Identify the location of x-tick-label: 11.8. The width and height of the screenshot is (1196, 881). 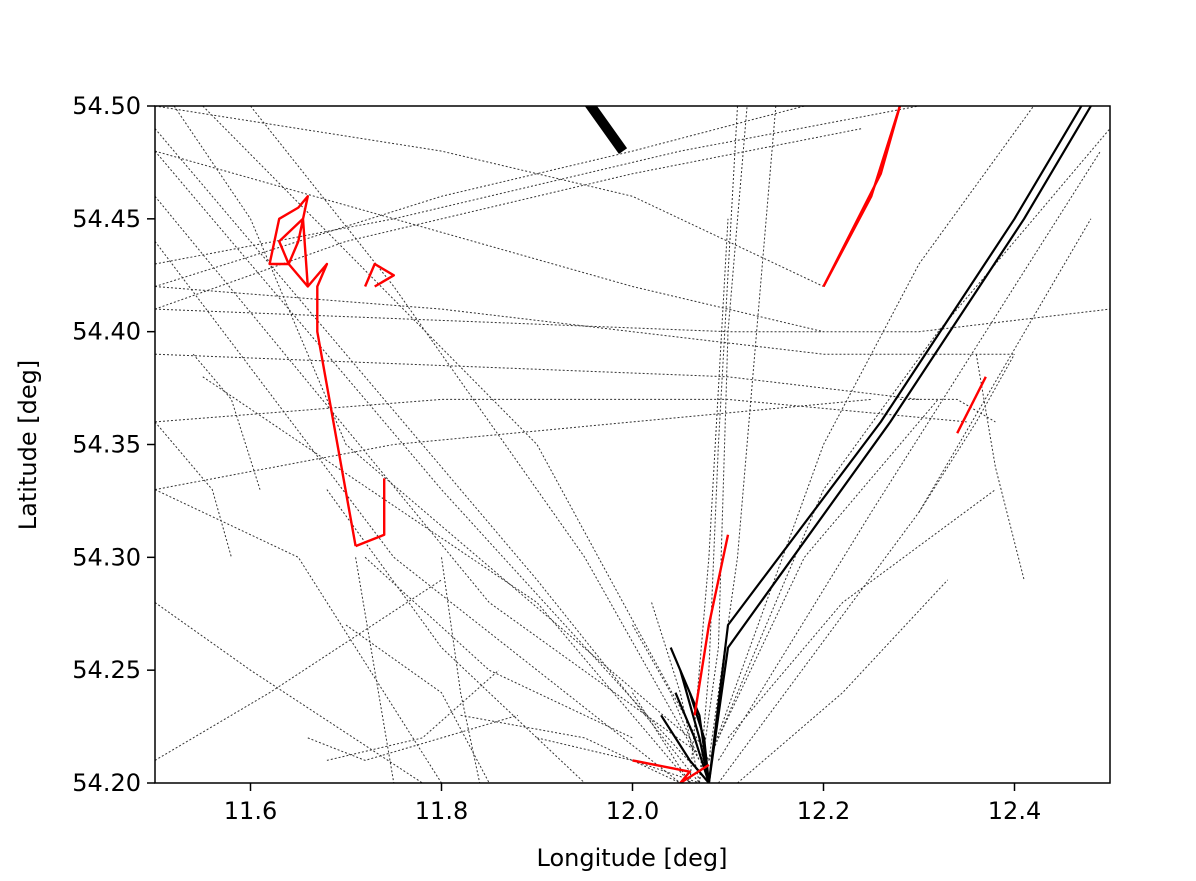
(441, 811).